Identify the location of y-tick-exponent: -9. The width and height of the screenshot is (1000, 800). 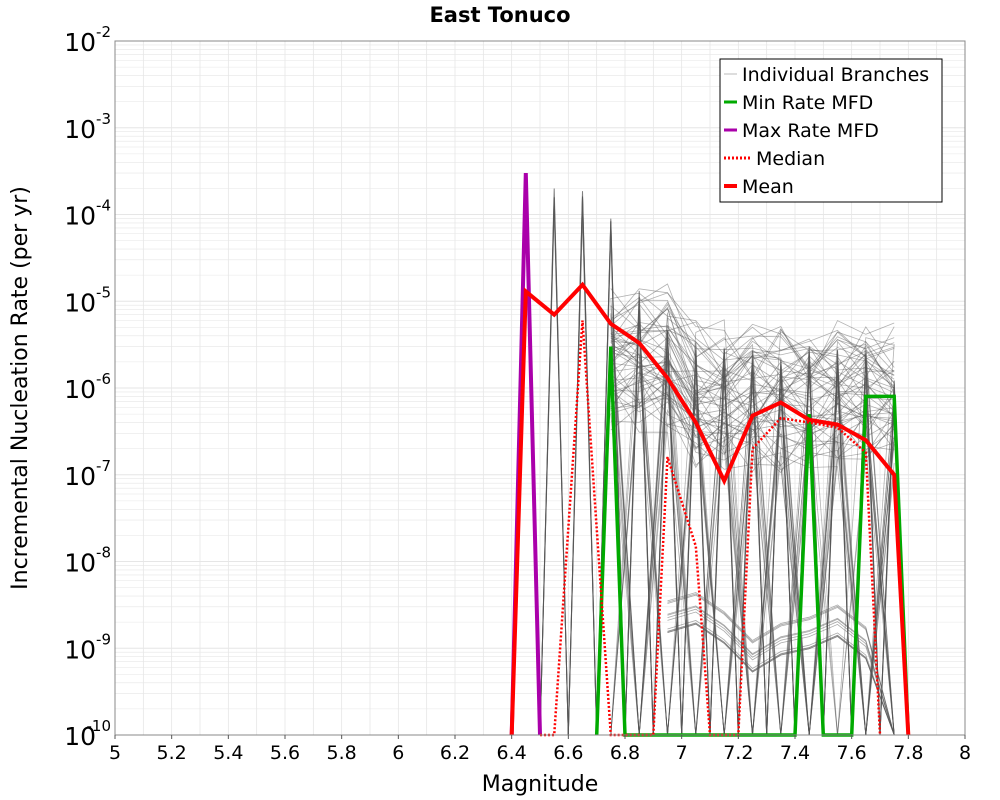
(103, 639).